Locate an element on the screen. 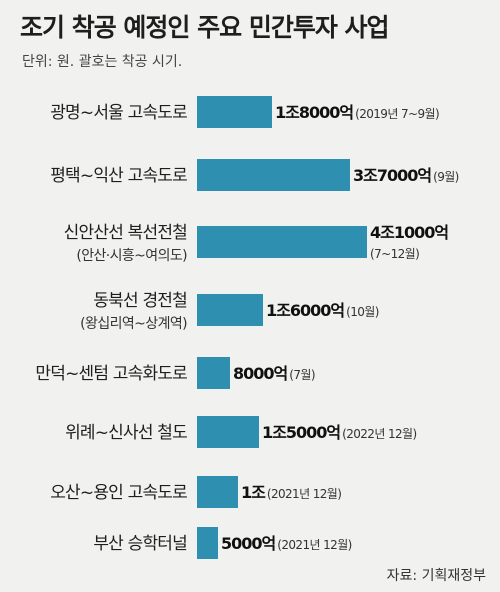 Image resolution: width=500 pixels, height=592 pixels. value-note-7: (2021년 12월) is located at coordinates (314, 545).